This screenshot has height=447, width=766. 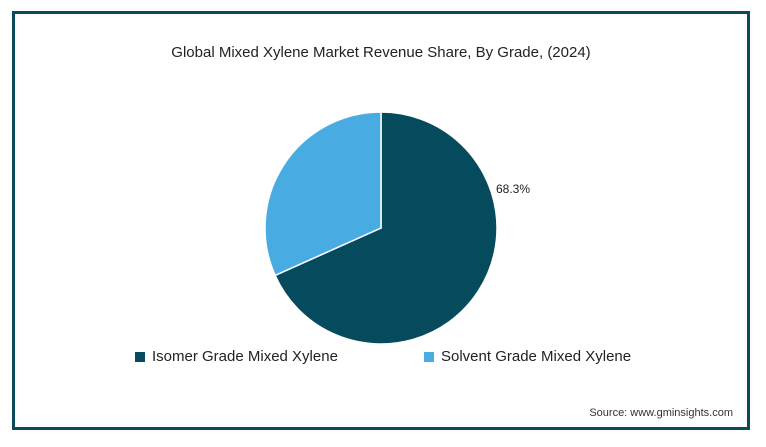 What do you see at coordinates (140, 356) in the screenshot?
I see `legend-swatch-isomer` at bounding box center [140, 356].